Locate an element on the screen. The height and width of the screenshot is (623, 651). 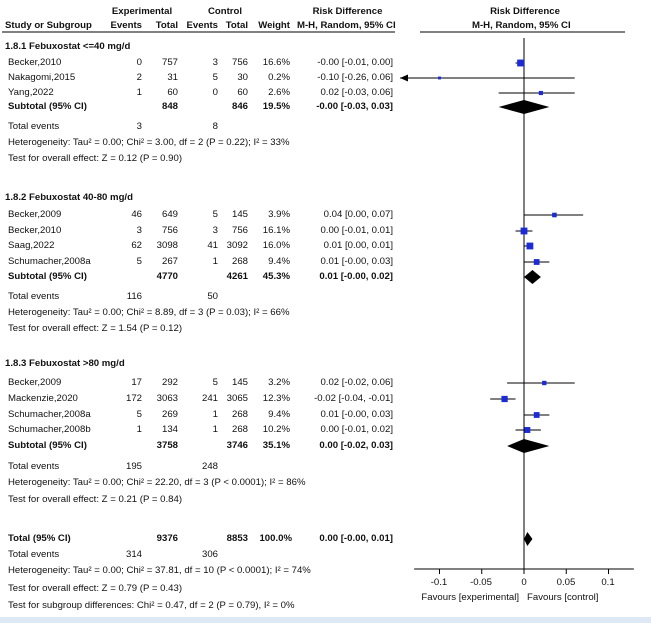
header-experimental: Experimental is located at coordinates (142, 11).